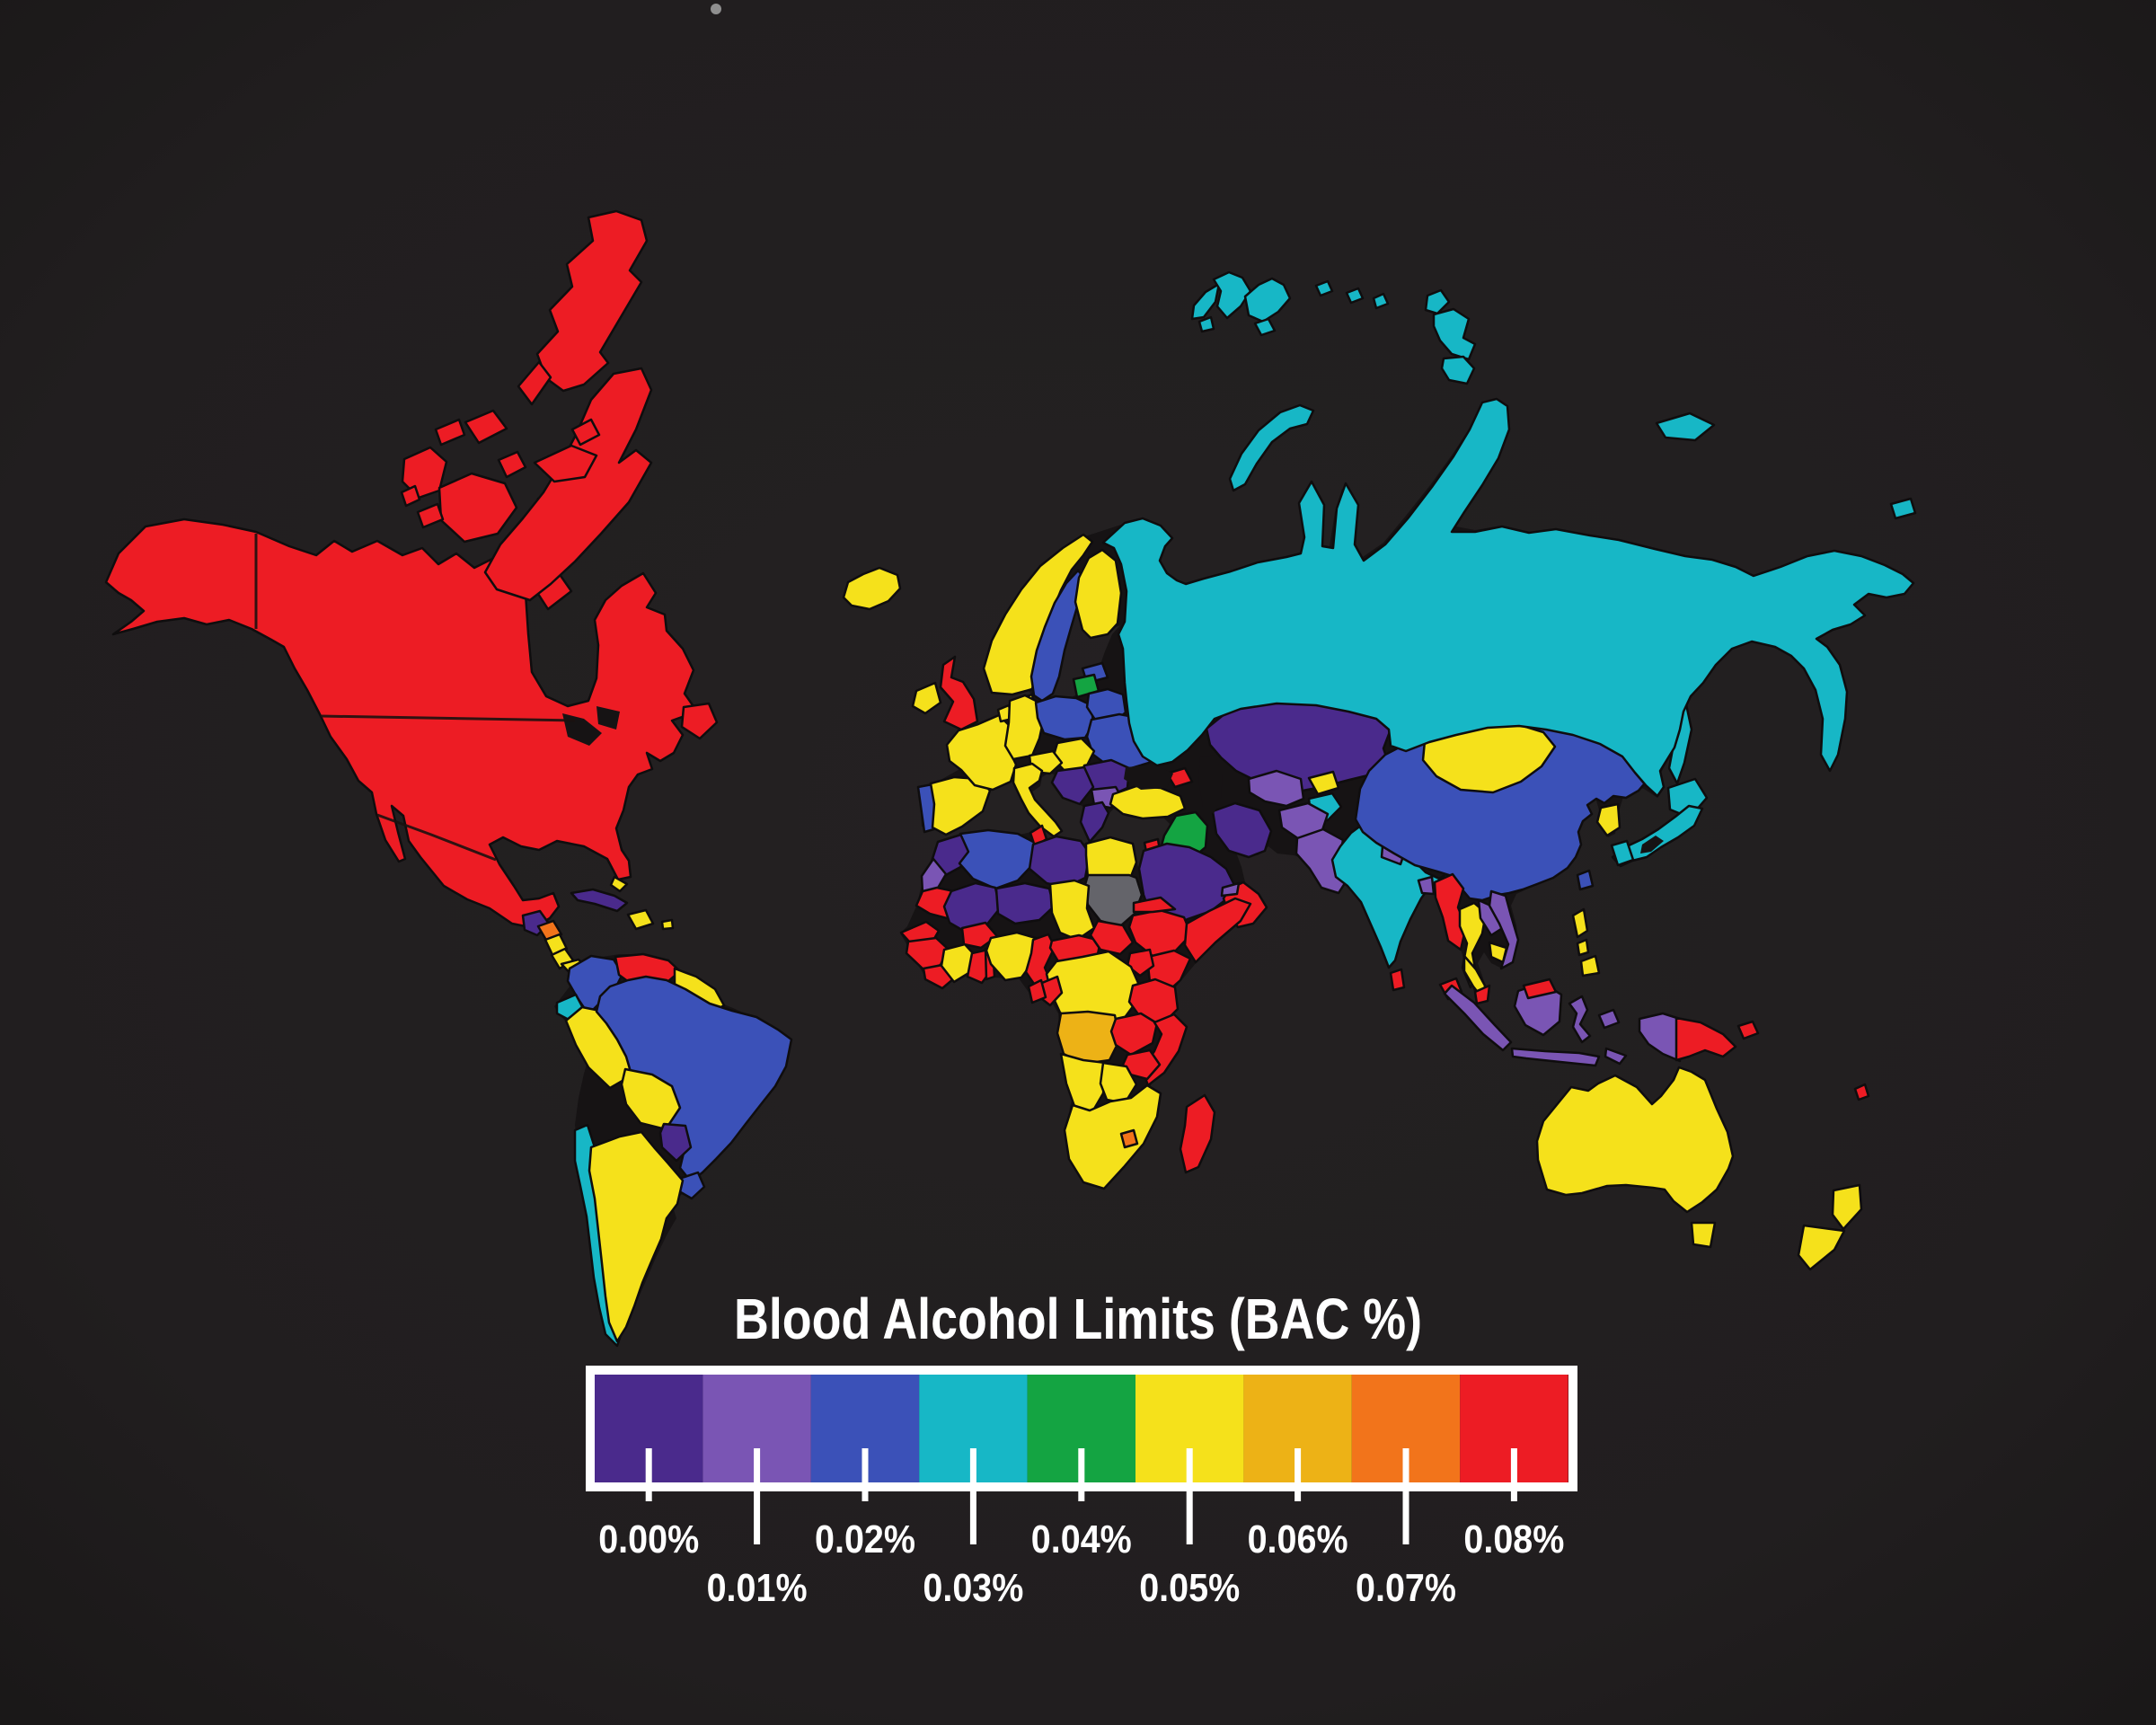 This screenshot has height=1725, width=2156. Describe the element at coordinates (649, 1539) in the screenshot. I see `svg-text: 0.00%` at that location.